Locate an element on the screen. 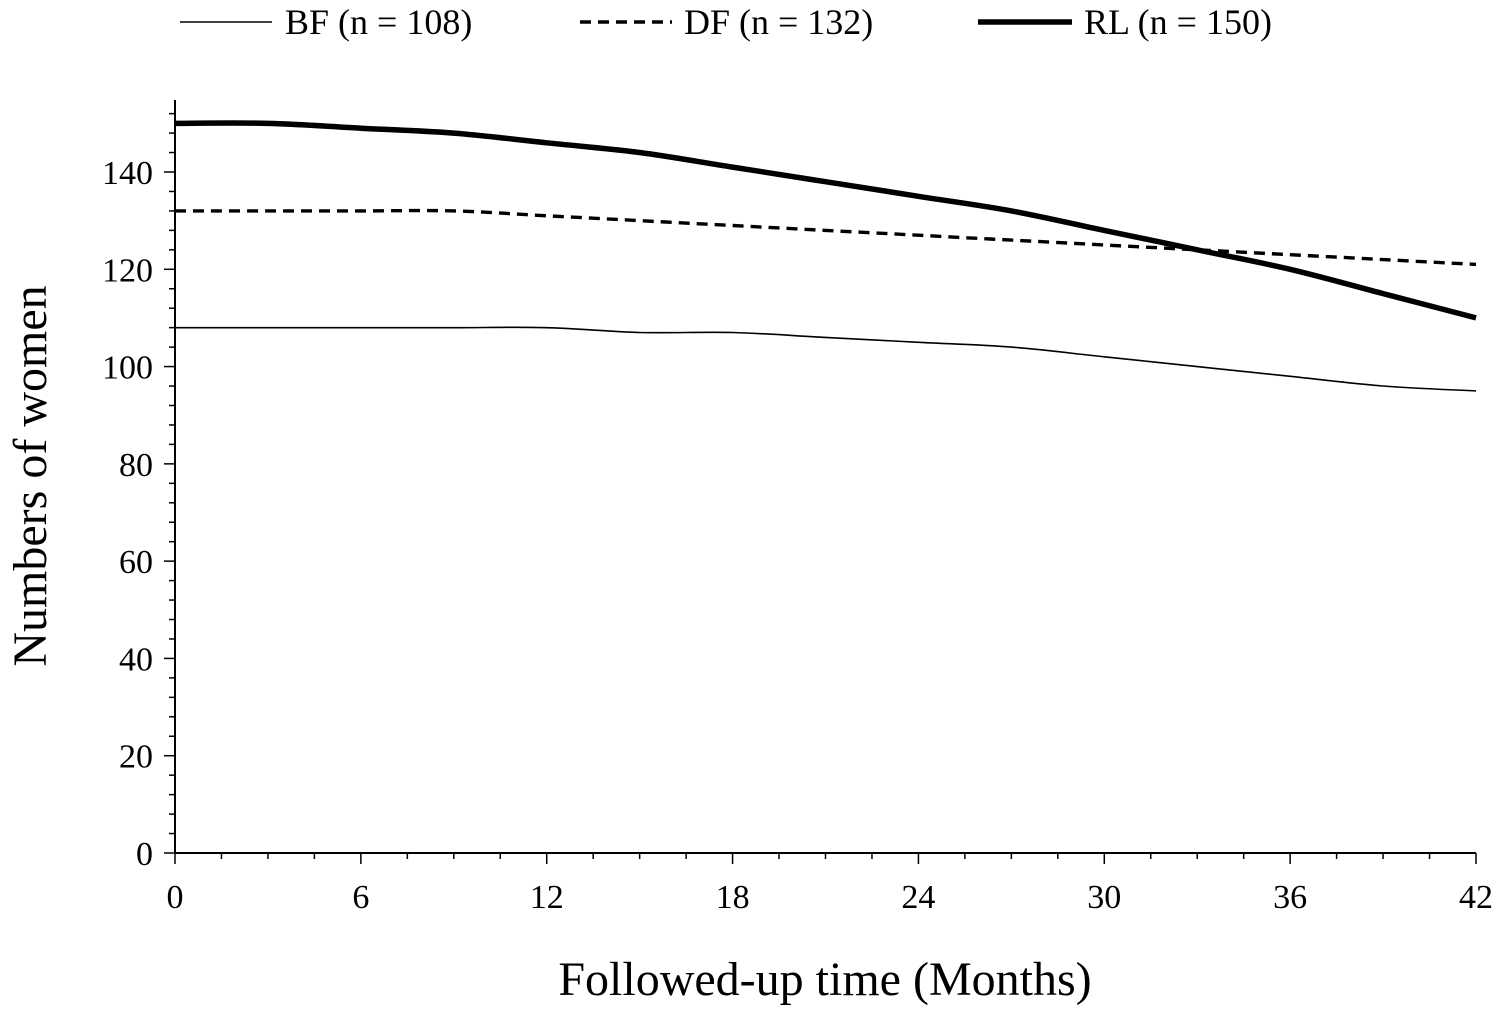  x-tick-label: 42 is located at coordinates (1476, 897).